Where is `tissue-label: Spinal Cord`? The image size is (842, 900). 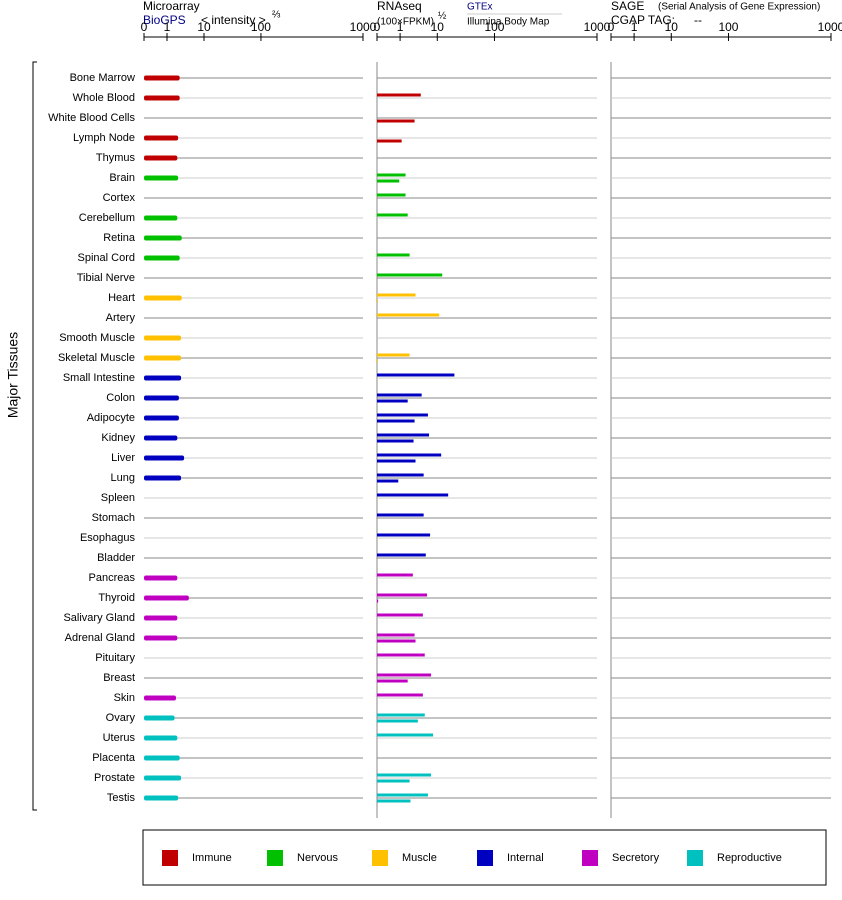 tissue-label: Spinal Cord is located at coordinates (106, 258).